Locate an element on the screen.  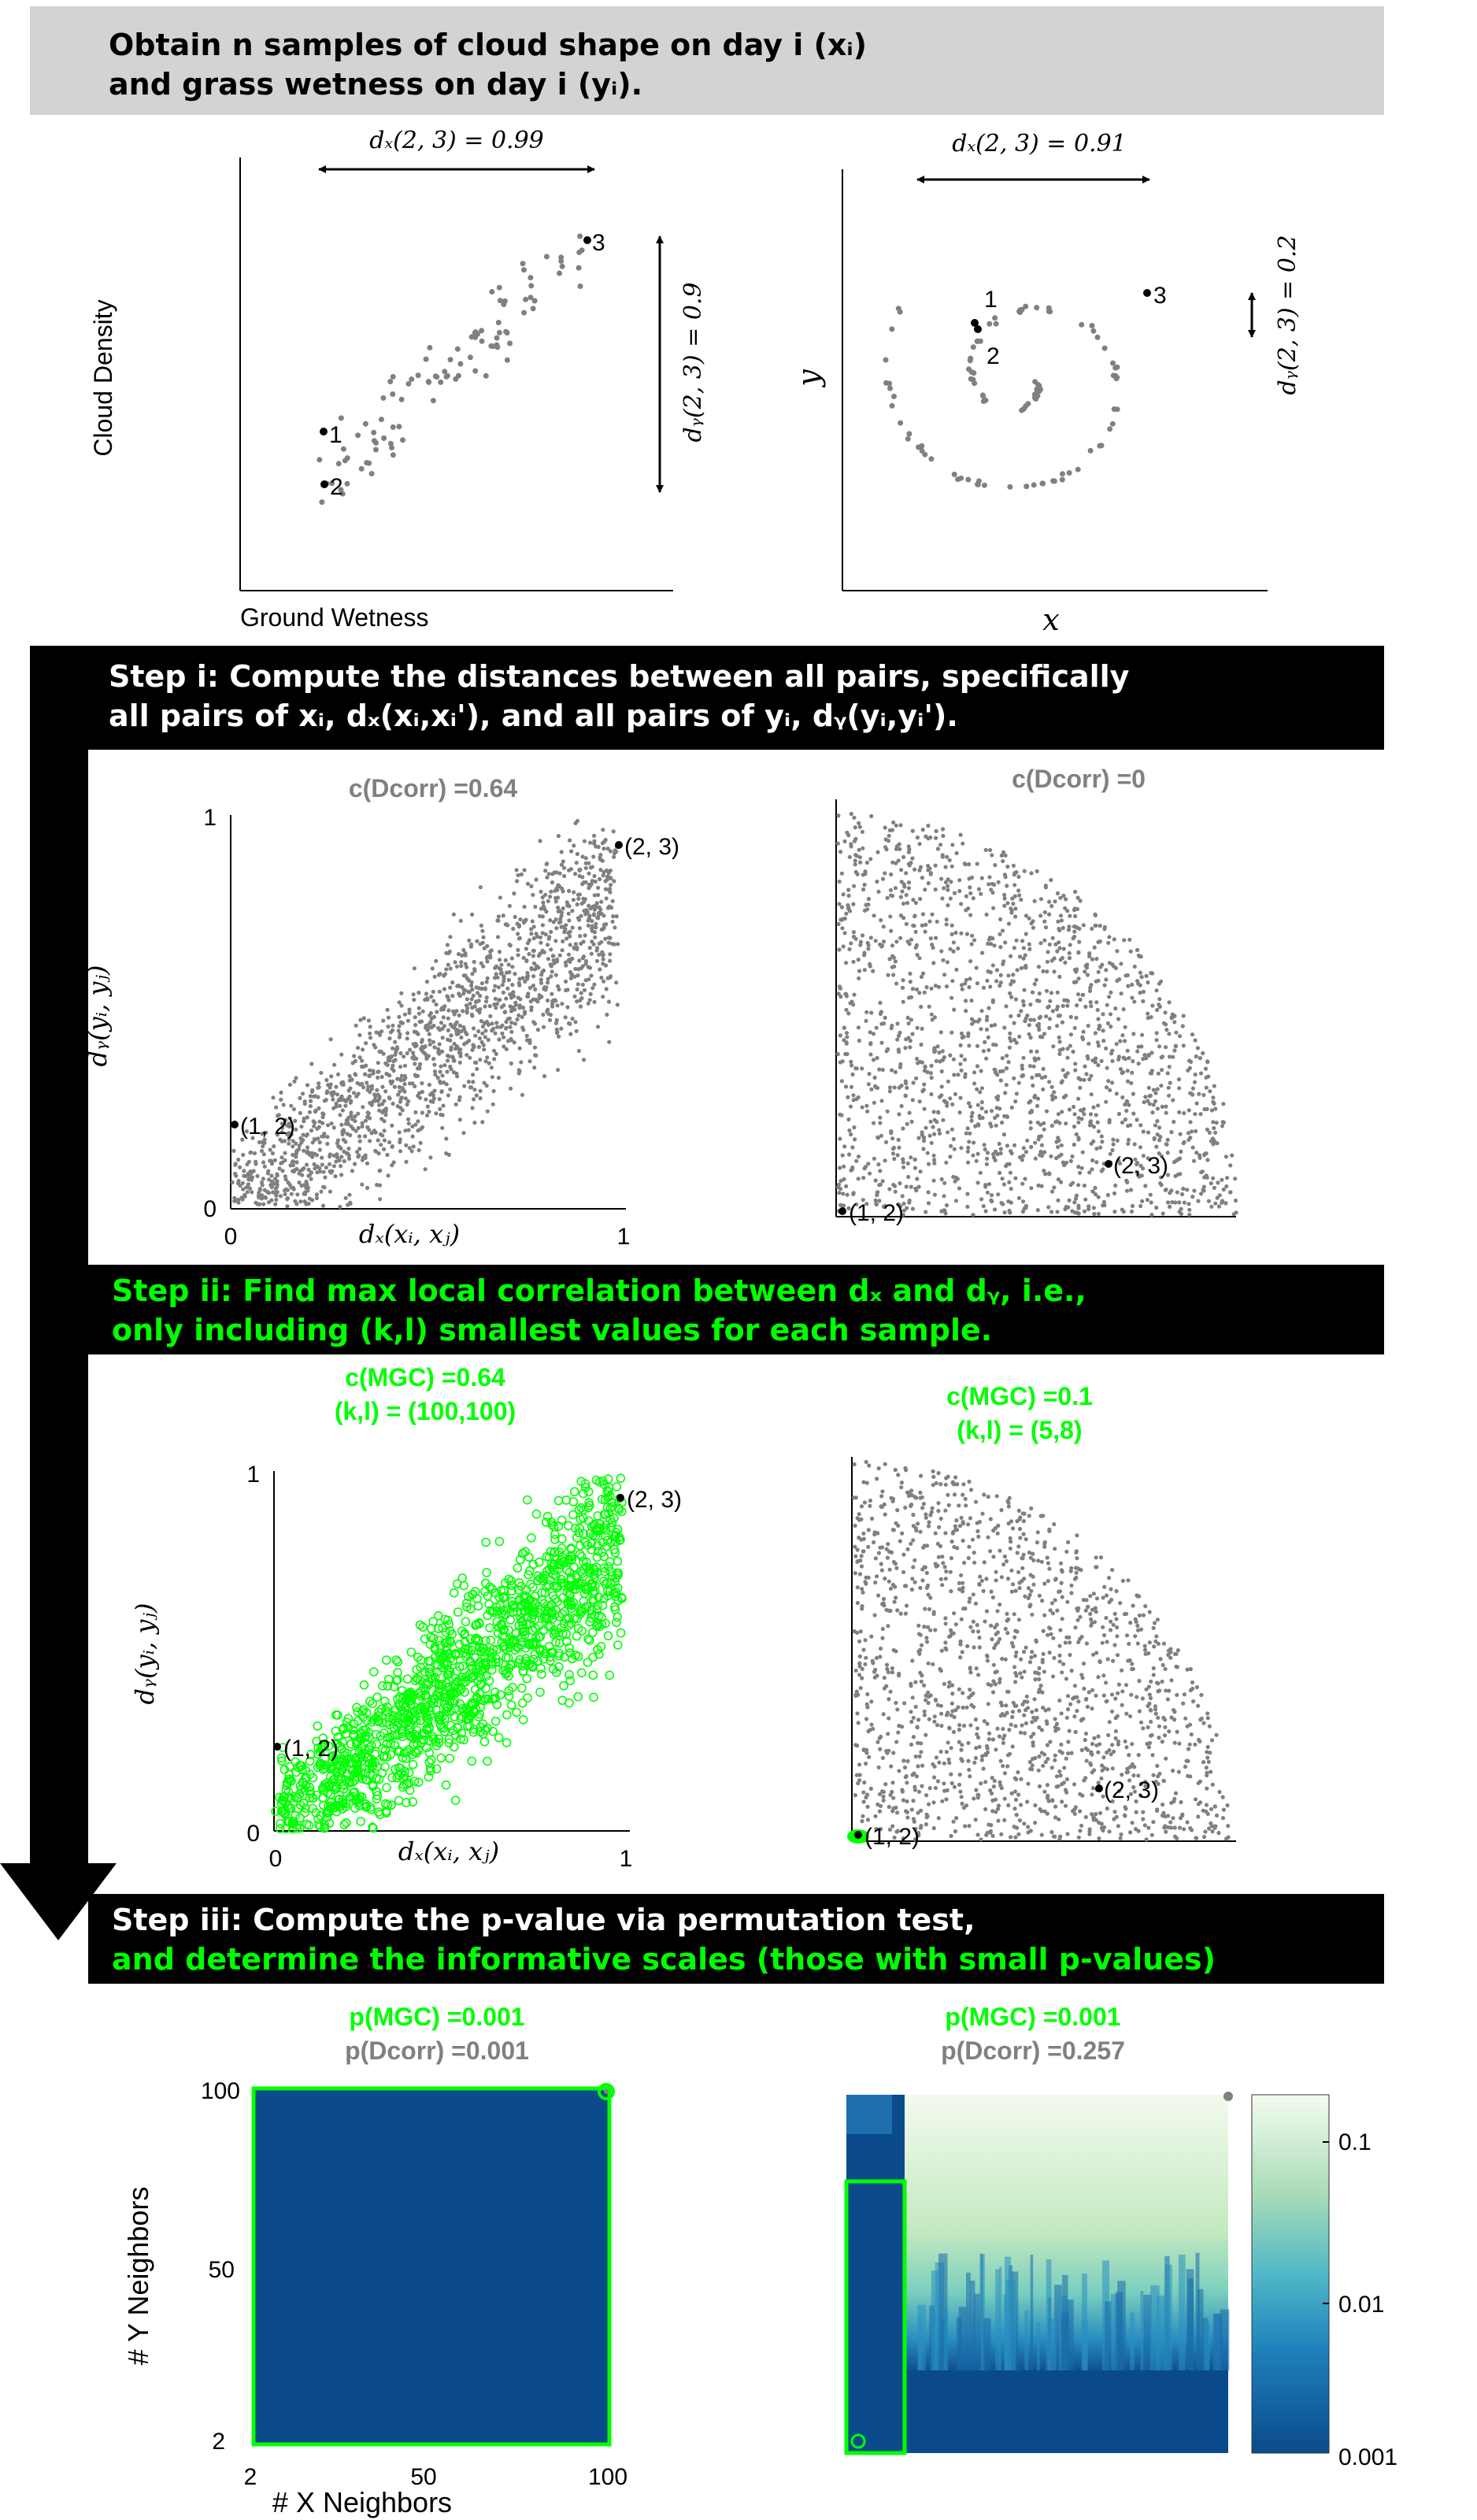
x-tick: 1 is located at coordinates (624, 1237).